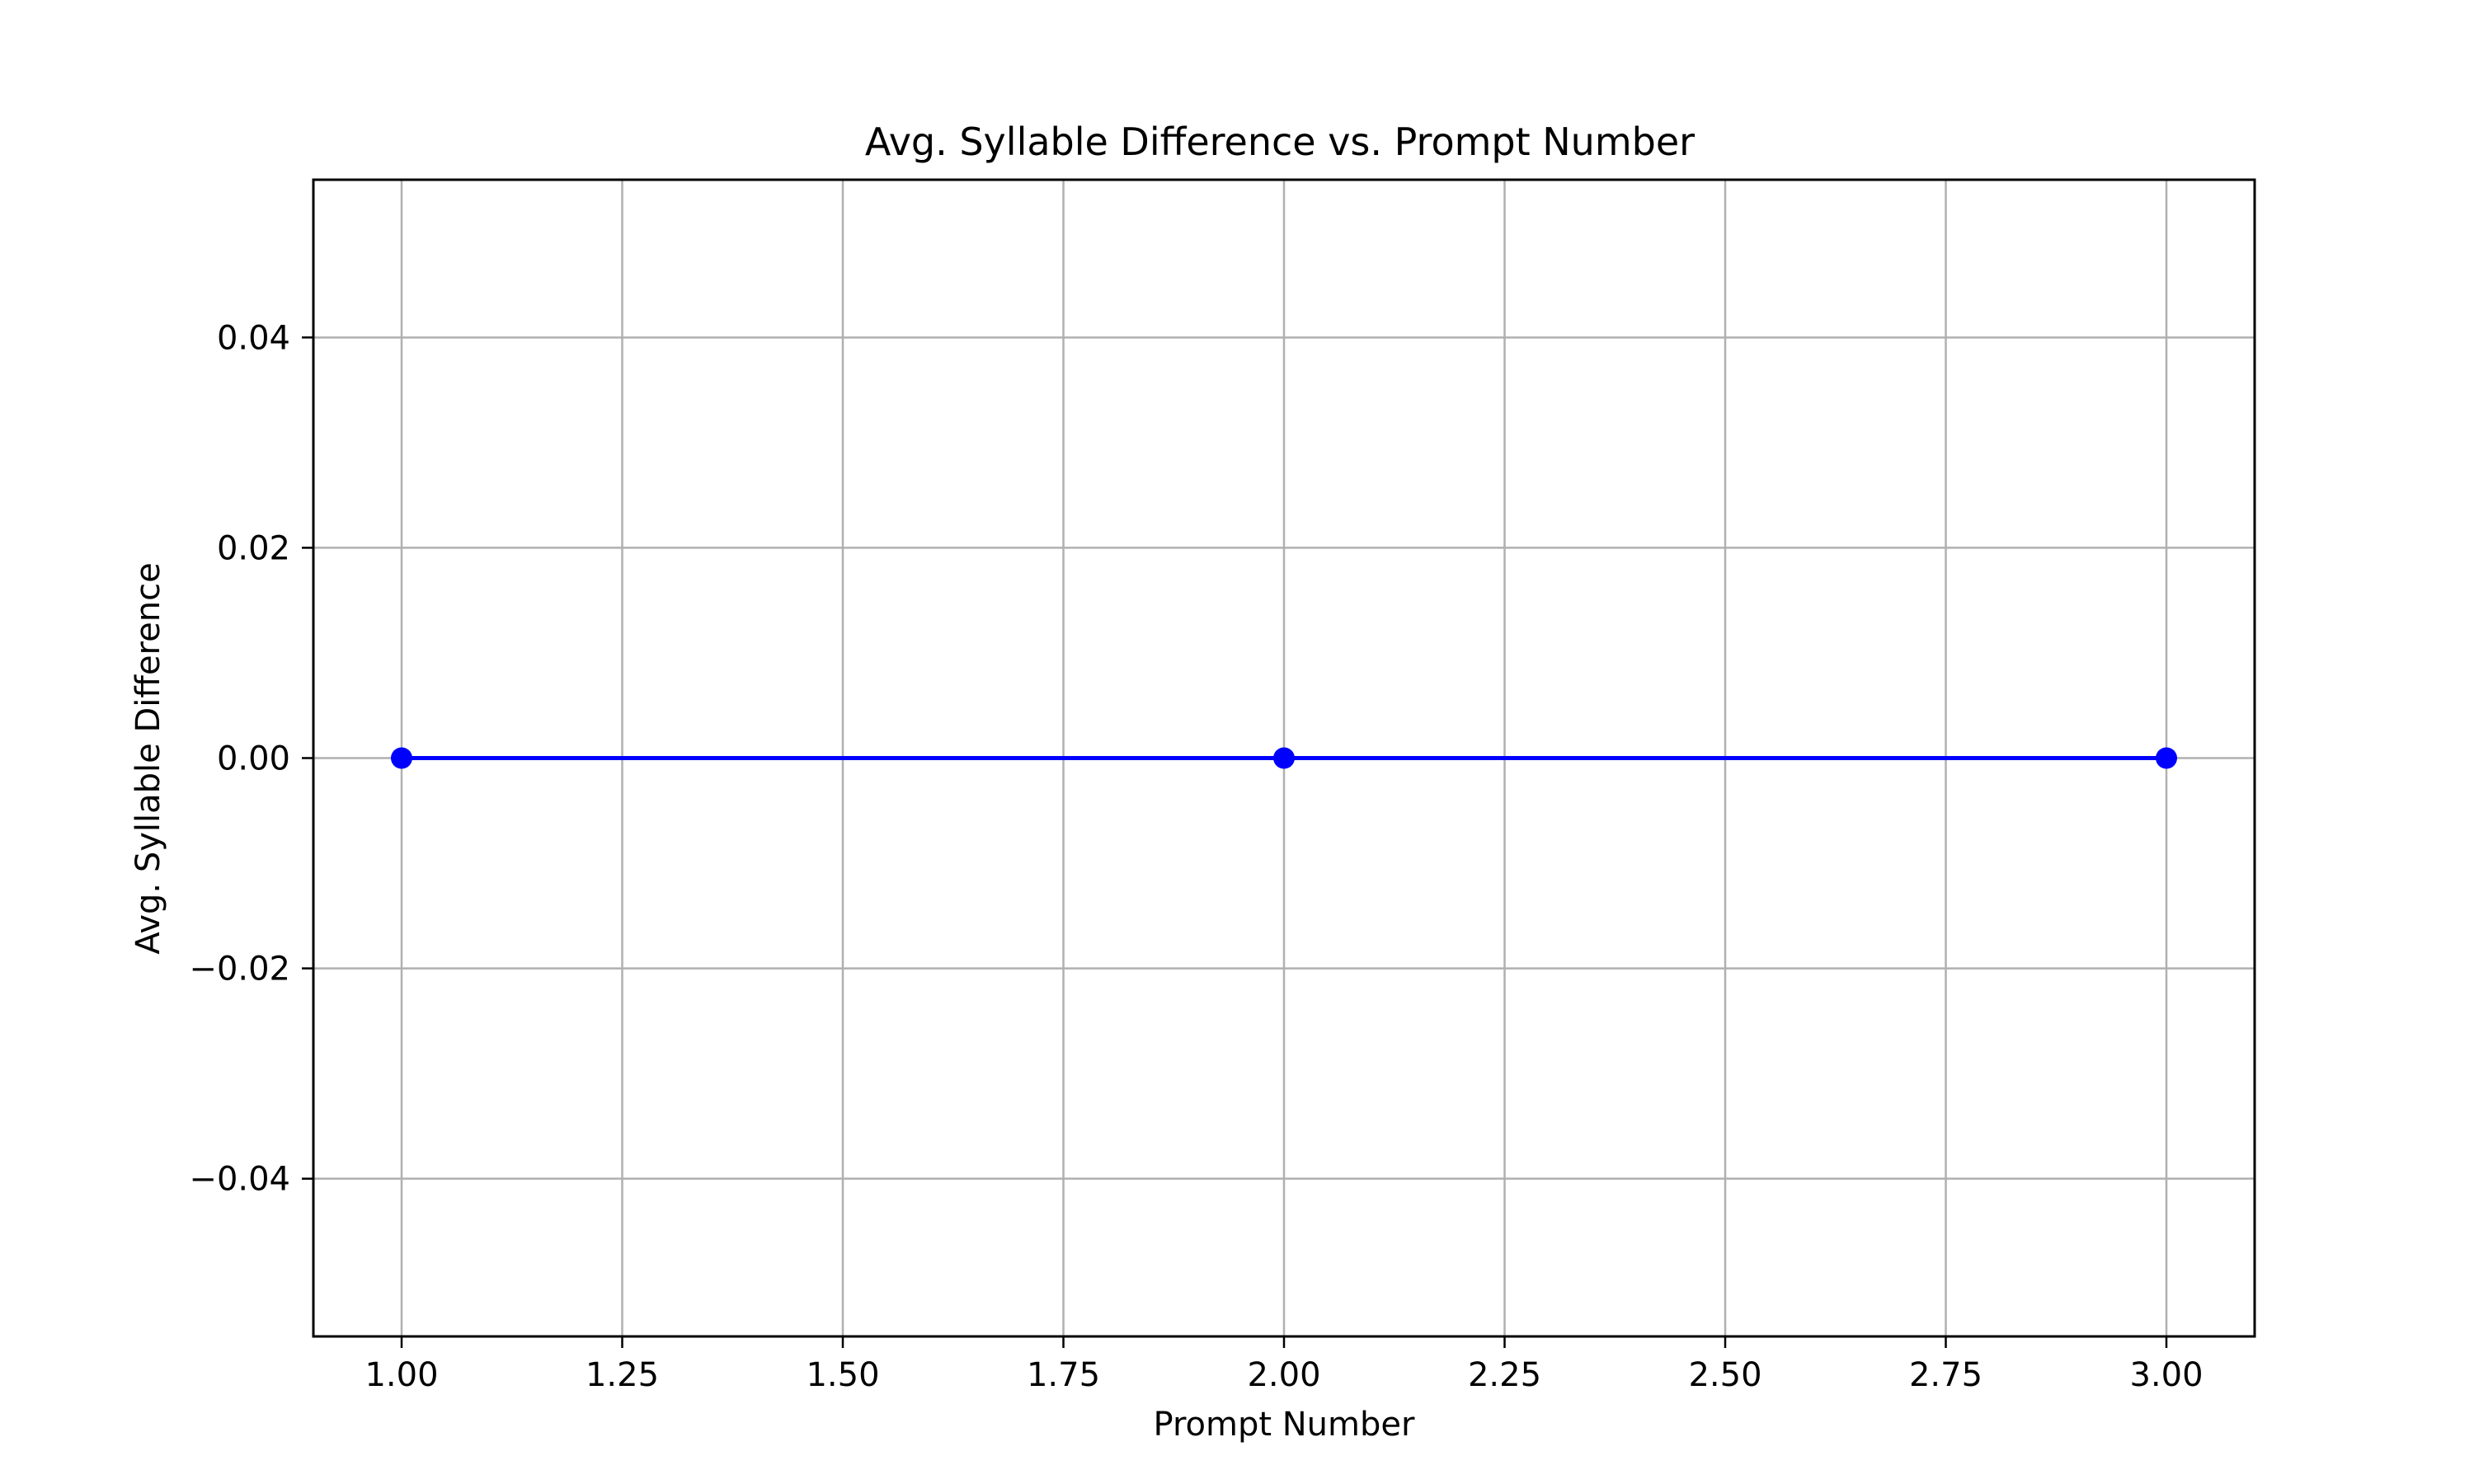 Image resolution: width=2474 pixels, height=1484 pixels. Describe the element at coordinates (842, 1375) in the screenshot. I see `x-tick-label: 1.50` at that location.